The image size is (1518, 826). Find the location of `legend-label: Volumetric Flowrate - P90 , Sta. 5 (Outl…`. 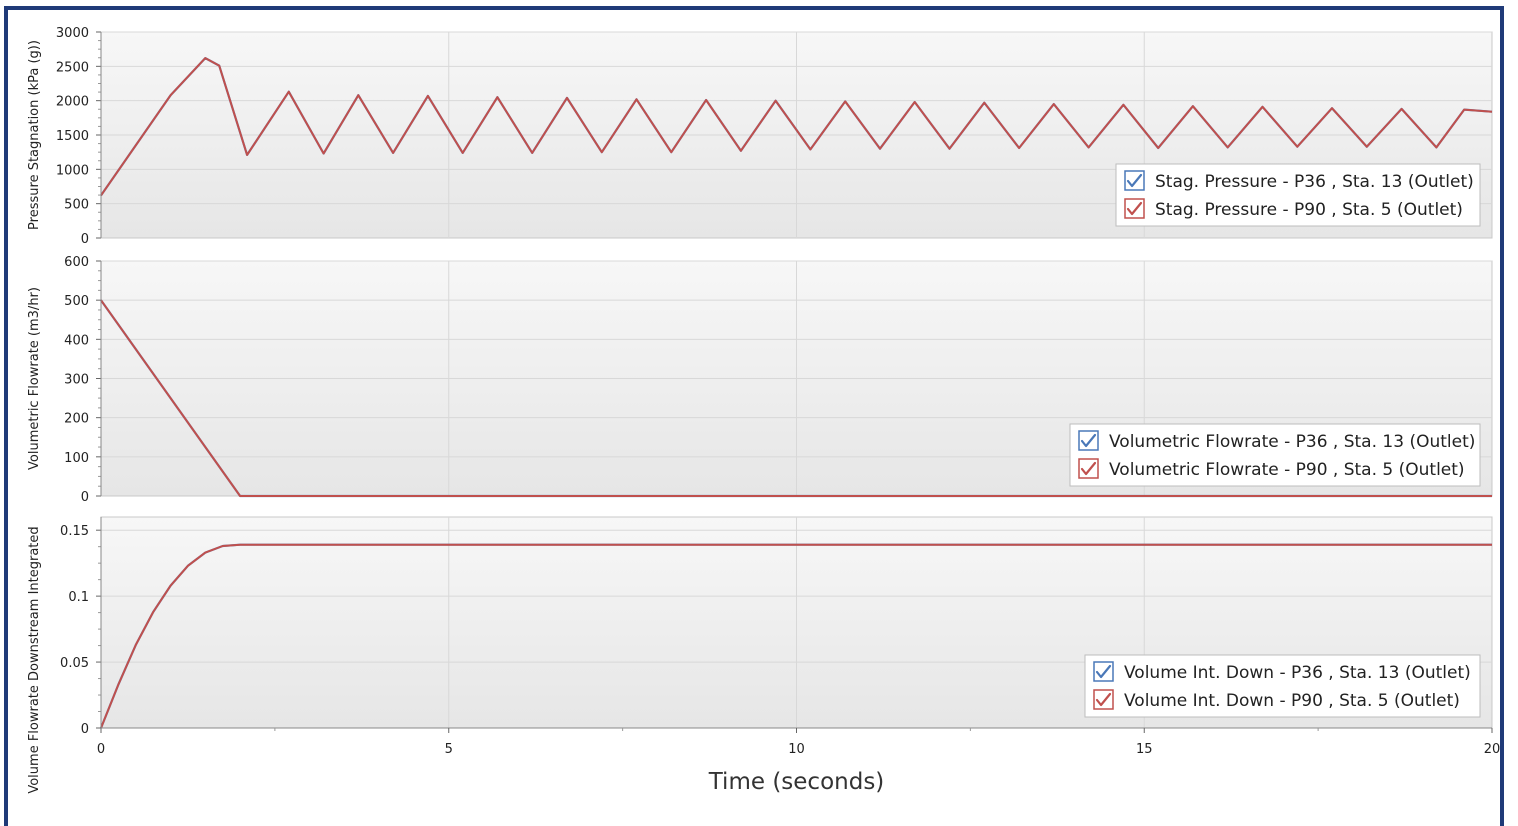

legend-label: Volumetric Flowrate - P90 , Sta. 5 (Outl… is located at coordinates (1287, 470).